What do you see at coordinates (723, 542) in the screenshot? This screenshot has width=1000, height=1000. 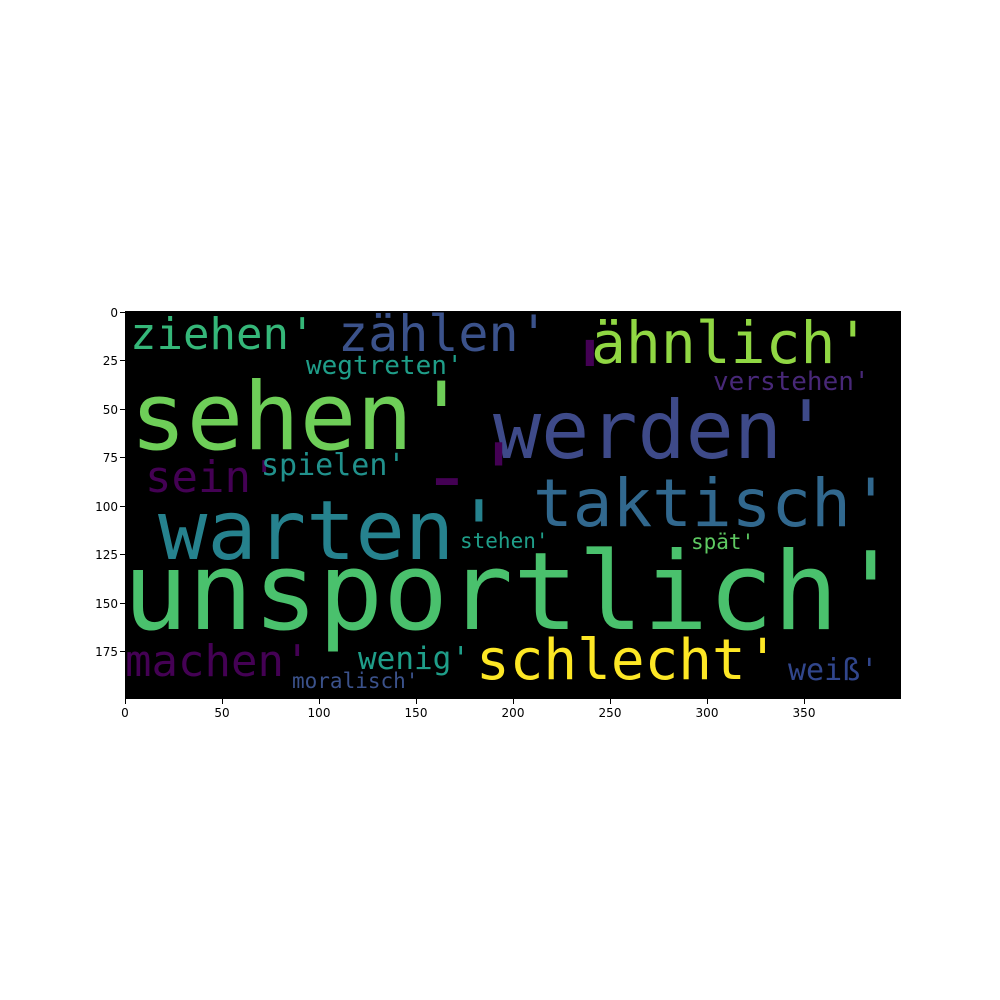 I see `word-spaet: spät'` at bounding box center [723, 542].